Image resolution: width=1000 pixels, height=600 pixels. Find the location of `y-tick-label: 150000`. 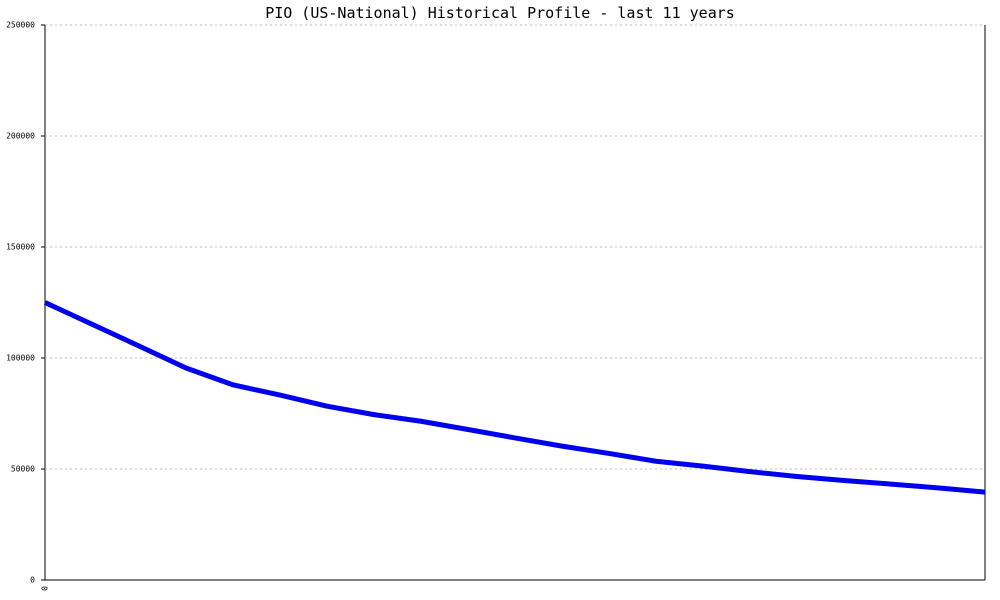

y-tick-label: 150000 is located at coordinates (20, 247).